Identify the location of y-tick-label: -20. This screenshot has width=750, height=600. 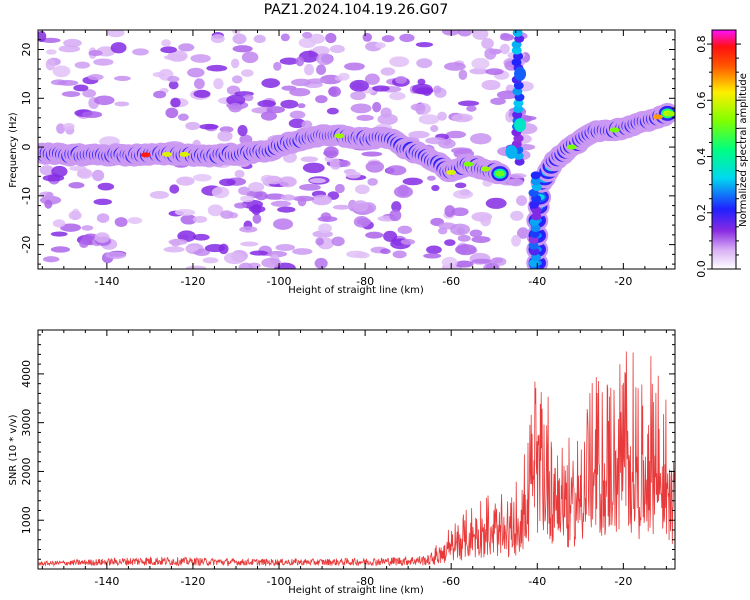
(26, 245).